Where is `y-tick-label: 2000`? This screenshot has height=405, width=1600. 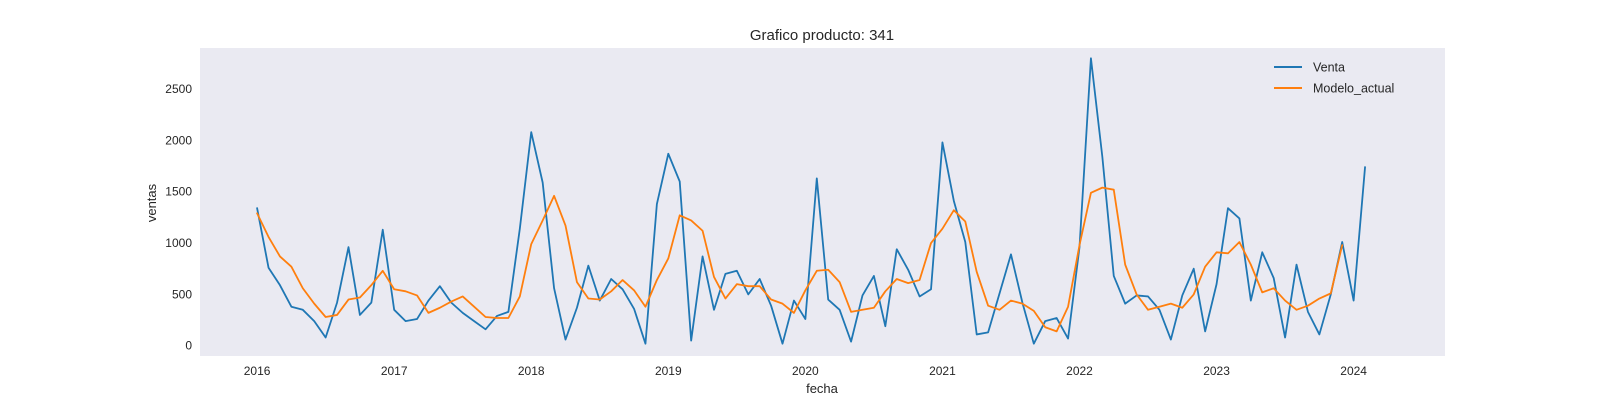 y-tick-label: 2000 is located at coordinates (178, 140).